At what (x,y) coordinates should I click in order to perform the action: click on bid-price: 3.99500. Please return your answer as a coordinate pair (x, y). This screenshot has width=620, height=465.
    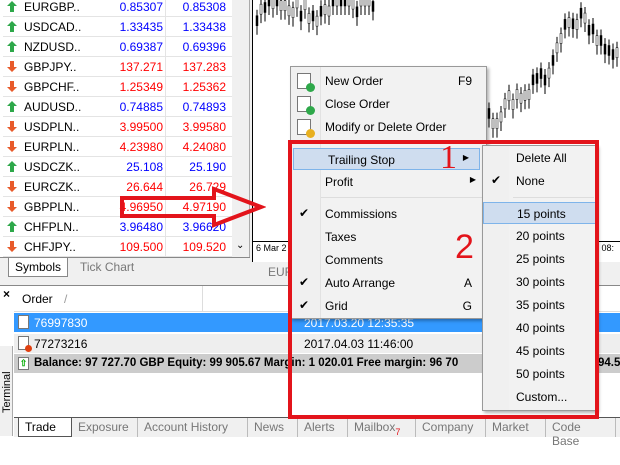
    Looking at the image, I should click on (141, 127).